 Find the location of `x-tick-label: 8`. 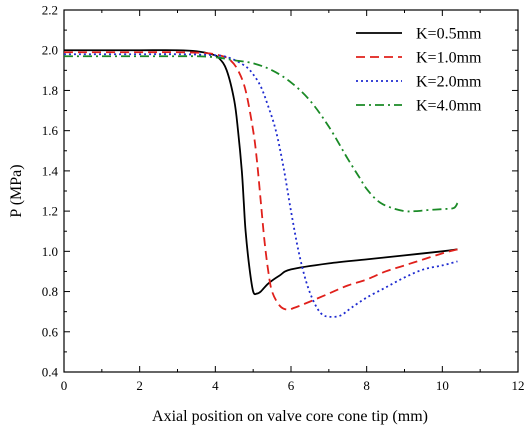

x-tick-label: 8 is located at coordinates (366, 385).